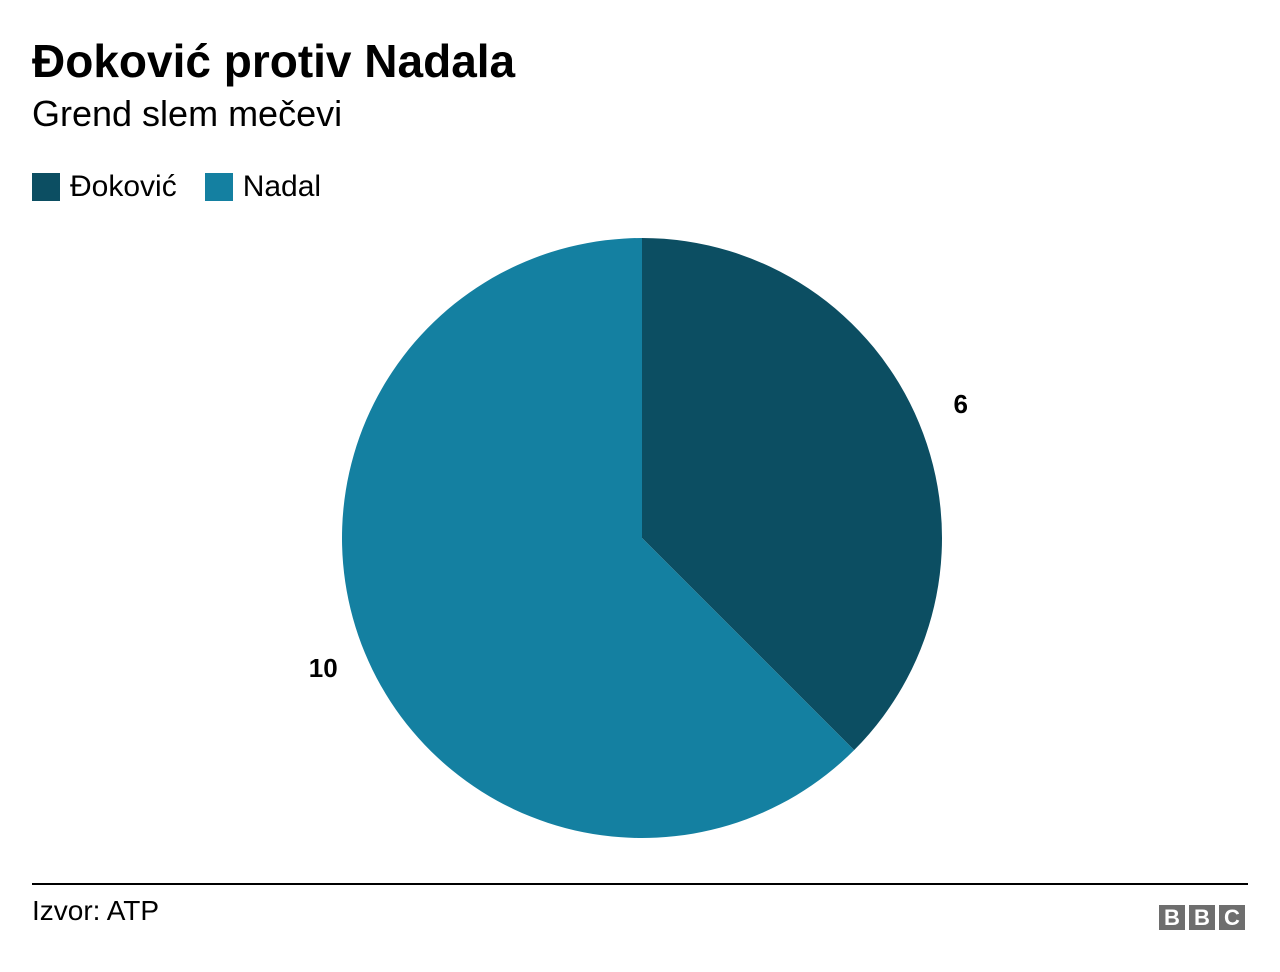  I want to click on legend-item-nadal: Nadal, so click(263, 187).